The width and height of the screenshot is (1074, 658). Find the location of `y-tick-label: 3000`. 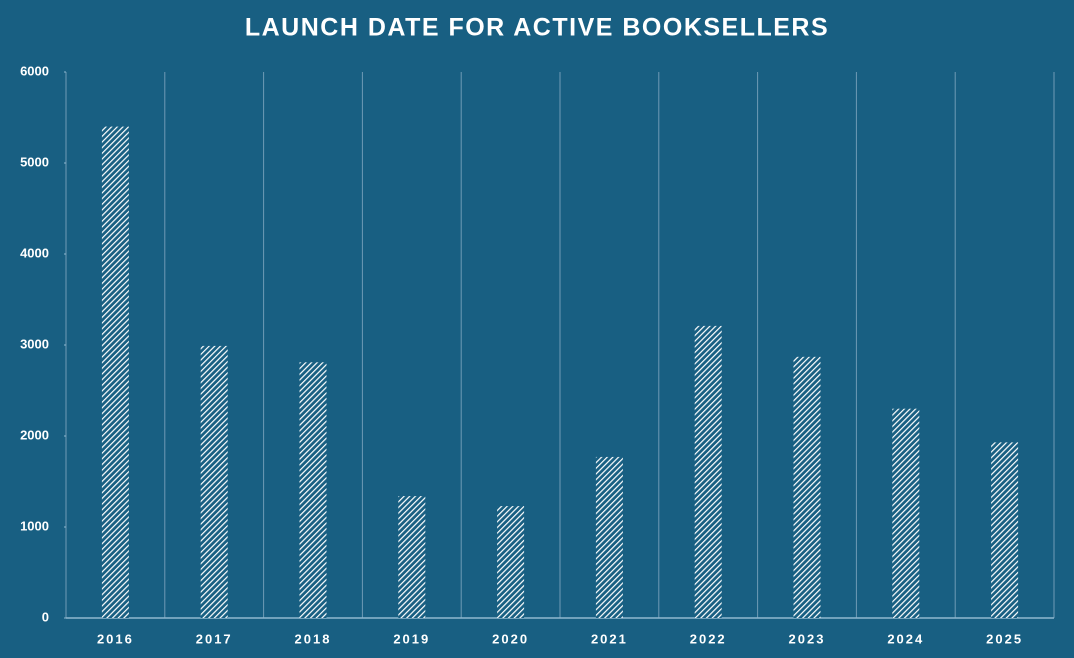

y-tick-label: 3000 is located at coordinates (34, 343).